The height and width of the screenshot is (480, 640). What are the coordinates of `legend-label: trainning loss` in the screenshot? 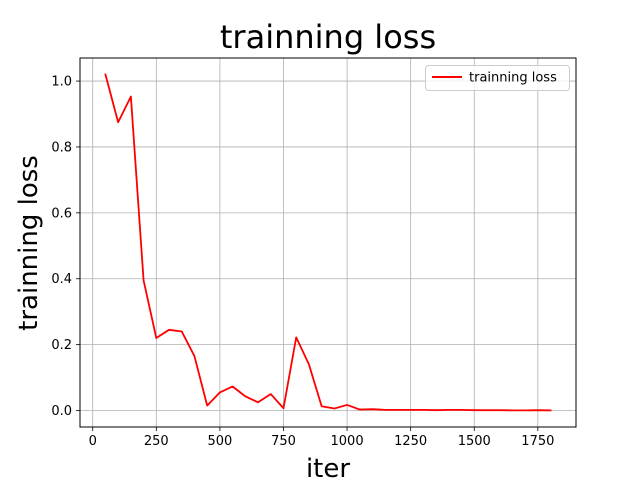 It's located at (513, 78).